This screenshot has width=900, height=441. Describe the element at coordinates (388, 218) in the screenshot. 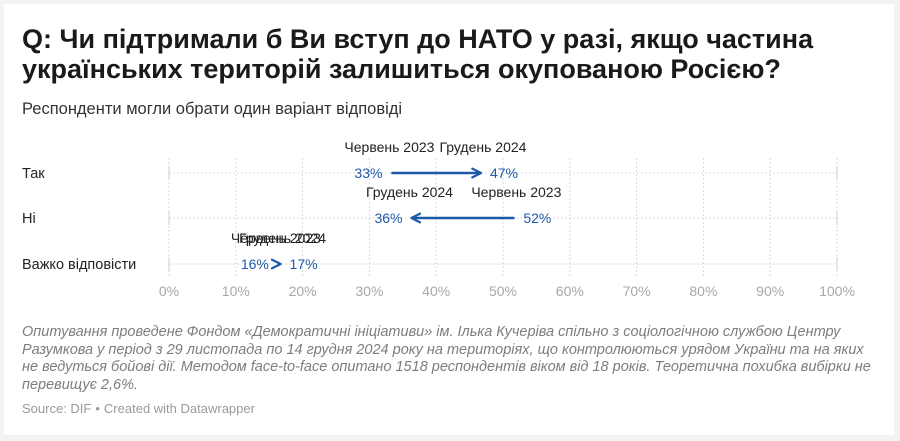

I see `end-value-label: 36%` at that location.